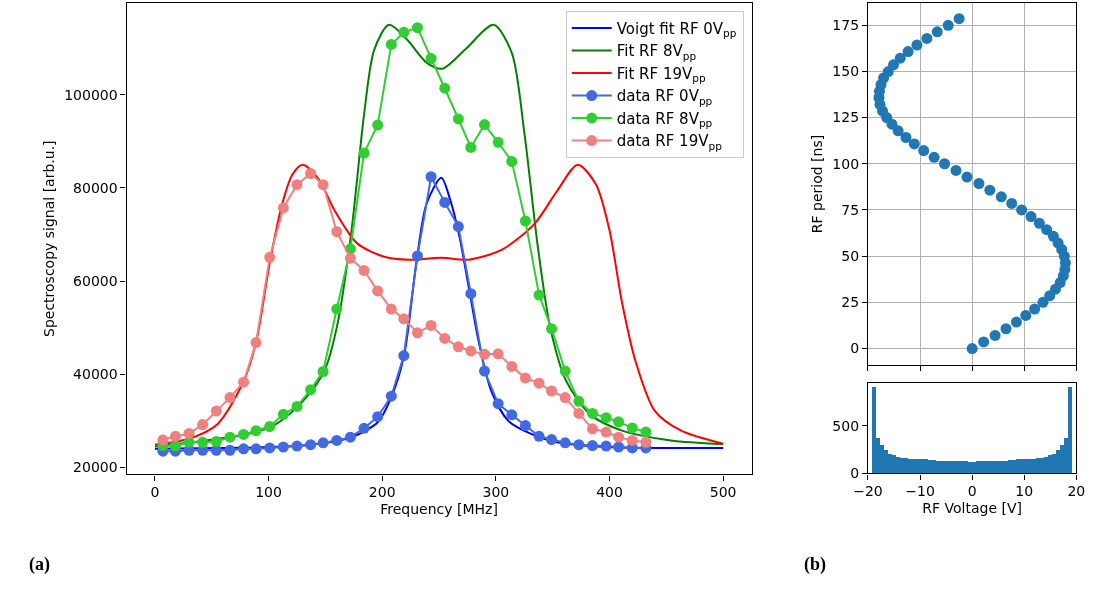 Image resolution: width=1100 pixels, height=590 pixels. What do you see at coordinates (382, 492) in the screenshot?
I see `x-tick-label: 200` at bounding box center [382, 492].